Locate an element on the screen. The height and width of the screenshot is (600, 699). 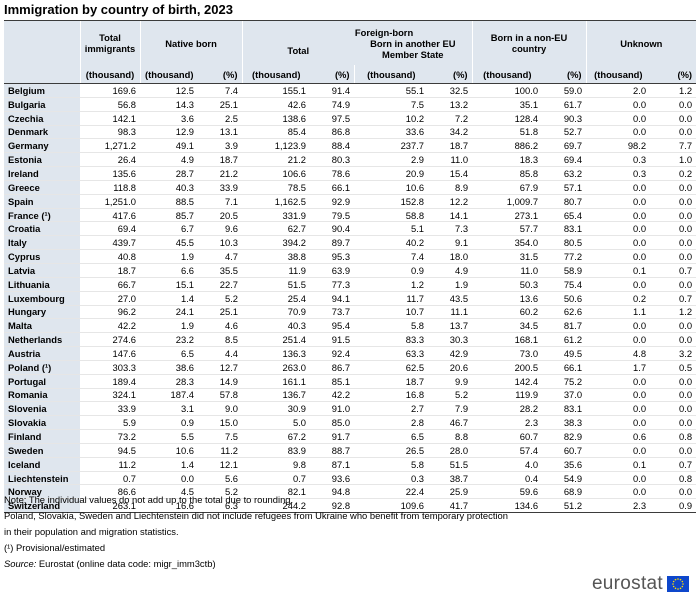
value-cell: 5.1 is located at coordinates (391, 229).